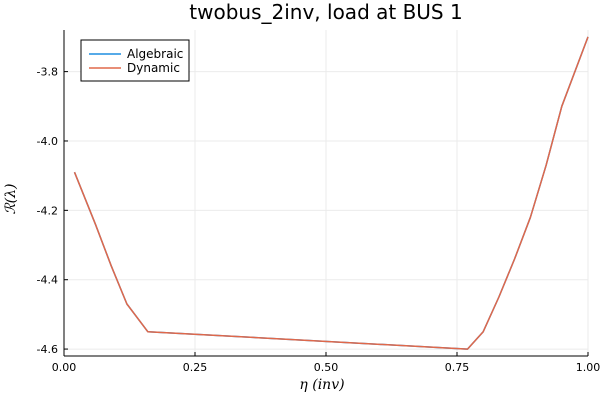  What do you see at coordinates (155, 54) in the screenshot?
I see `legend-label-algebraic: Algebraic` at bounding box center [155, 54].